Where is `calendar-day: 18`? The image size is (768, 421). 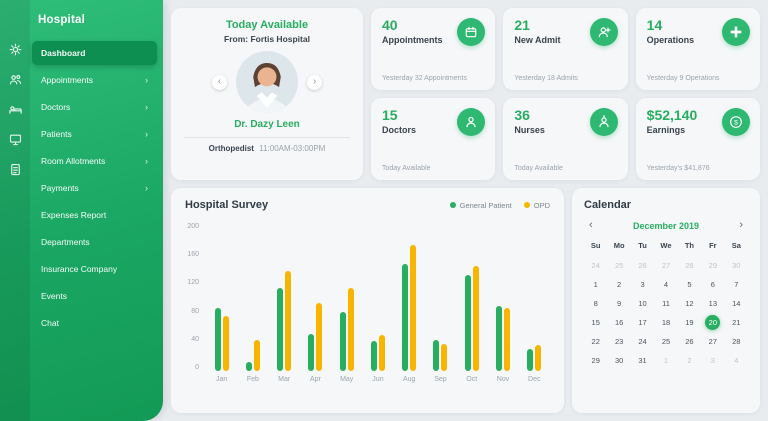 calendar-day: 18 is located at coordinates (666, 322).